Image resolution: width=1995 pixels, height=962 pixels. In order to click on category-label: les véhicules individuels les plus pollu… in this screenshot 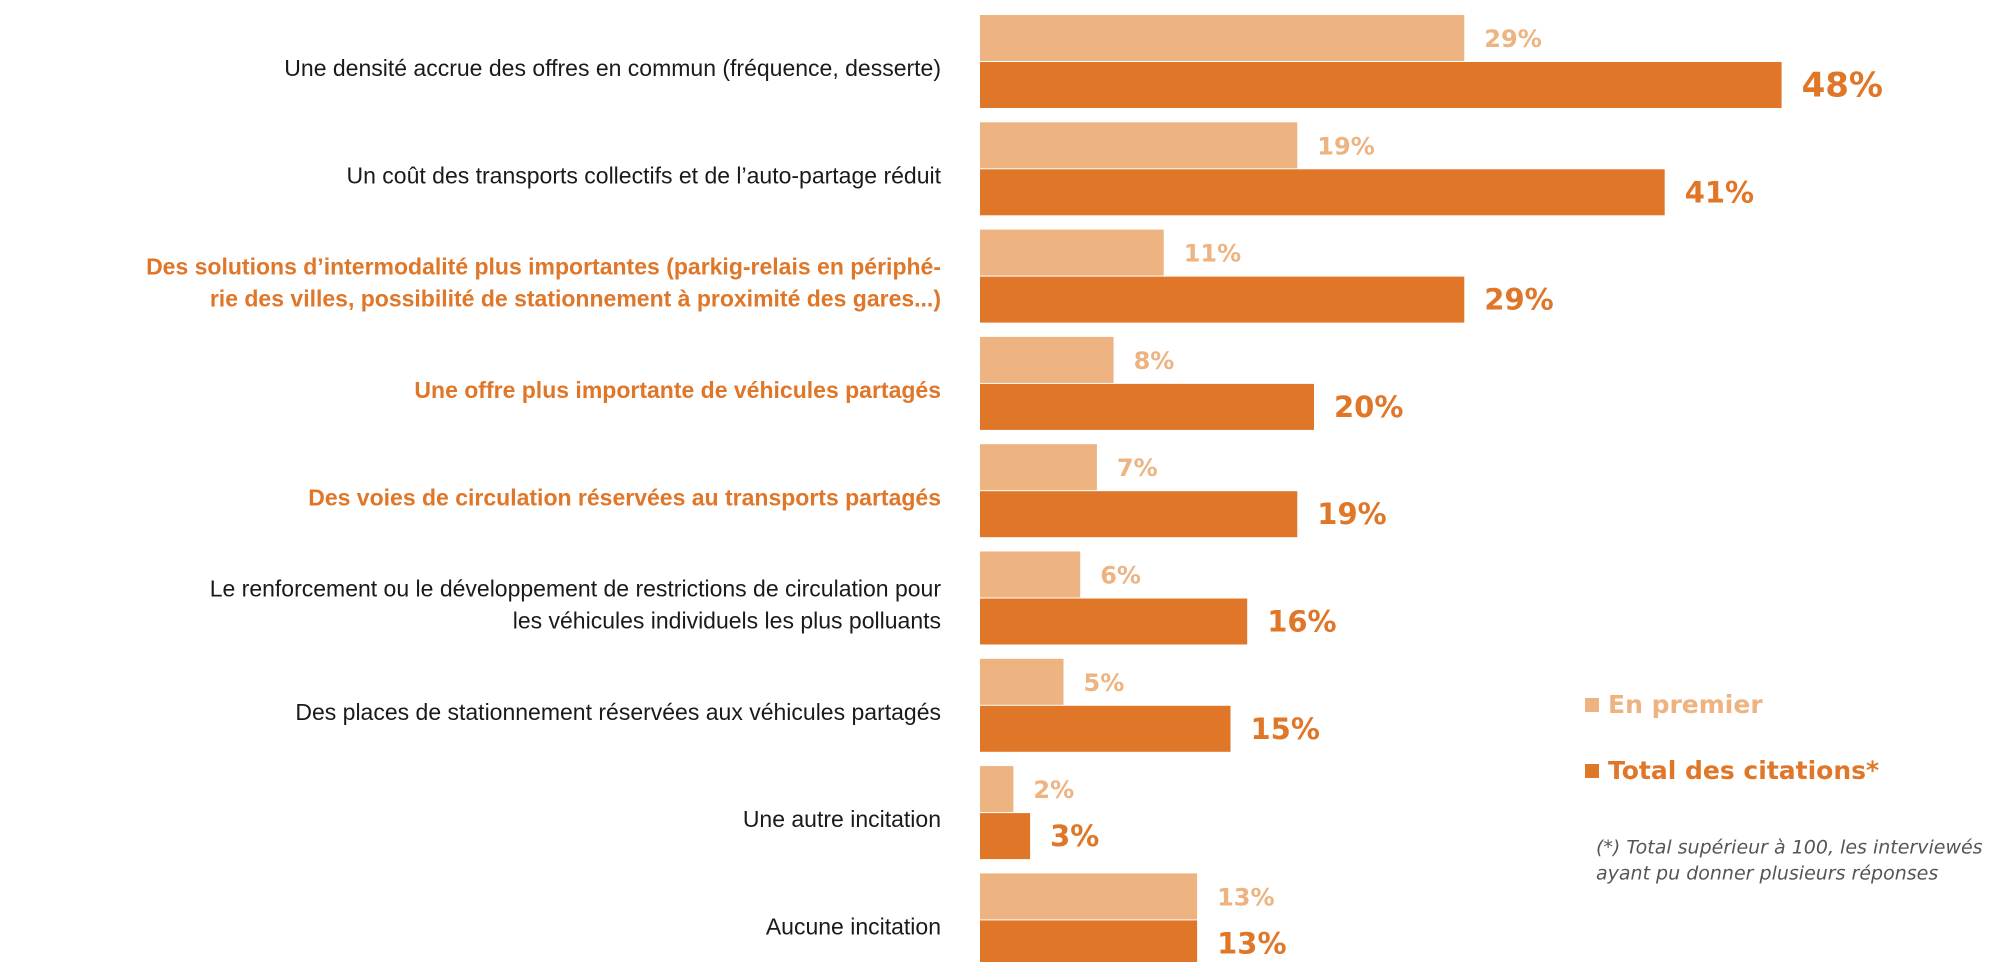, I will do `click(727, 621)`.